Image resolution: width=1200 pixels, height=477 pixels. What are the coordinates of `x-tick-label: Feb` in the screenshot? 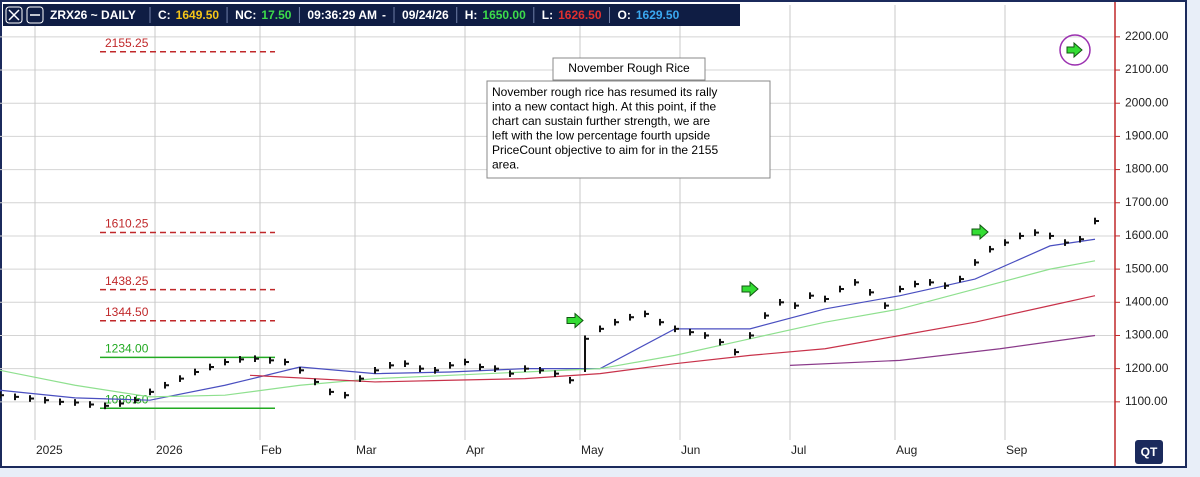 It's located at (271, 450).